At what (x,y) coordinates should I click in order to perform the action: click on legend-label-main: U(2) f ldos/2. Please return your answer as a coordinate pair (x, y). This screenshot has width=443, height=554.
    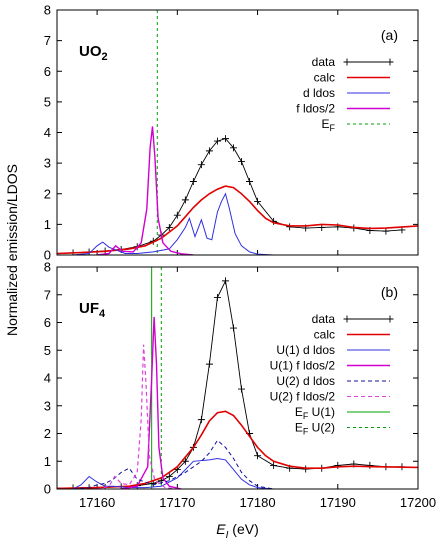
    Looking at the image, I should click on (303, 397).